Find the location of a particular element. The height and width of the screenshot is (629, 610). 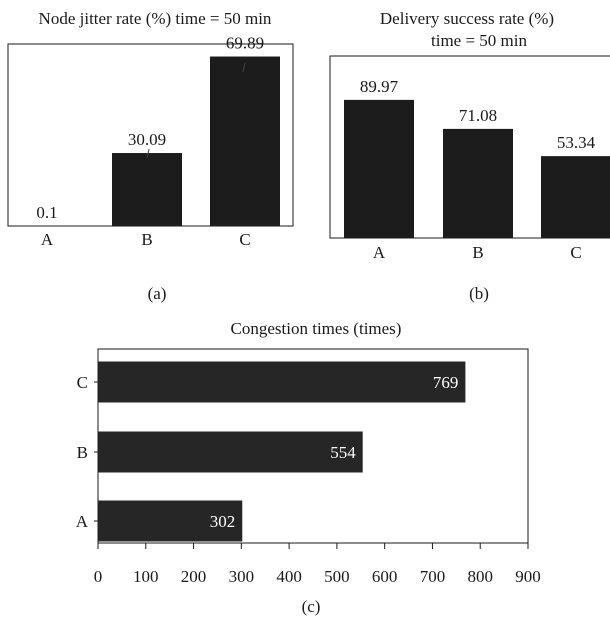

chart-c-x-tick-label-200: 200 is located at coordinates (194, 576).